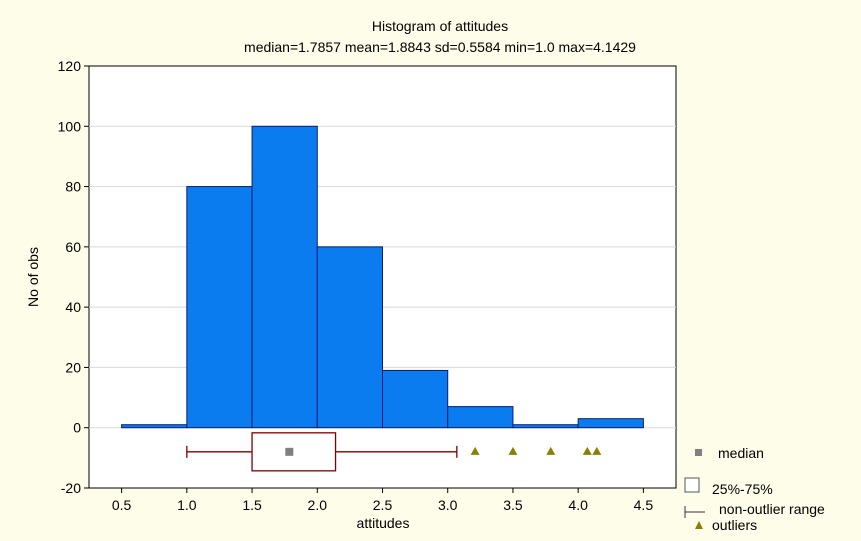 Image resolution: width=861 pixels, height=541 pixels. Describe the element at coordinates (694, 512) in the screenshot. I see `legend-range-marker` at that location.